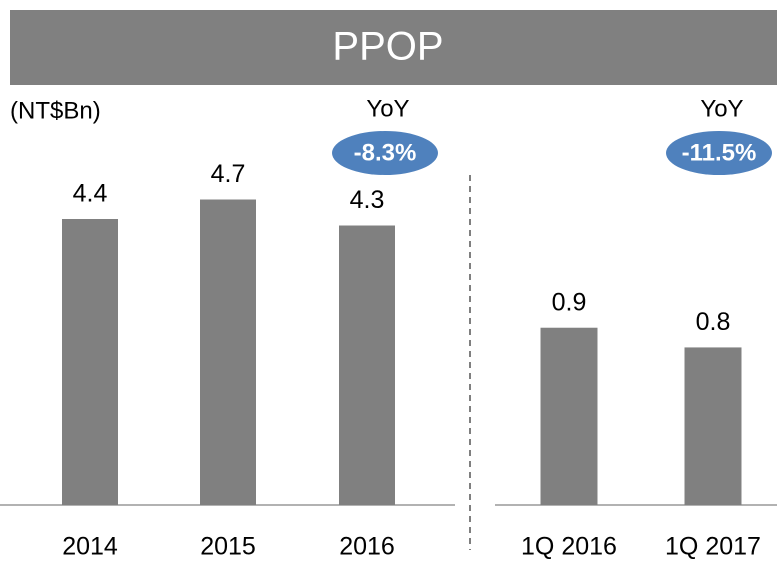 Image resolution: width=777 pixels, height=563 pixels. What do you see at coordinates (569, 302) in the screenshot?
I see `value-label: 0.9` at bounding box center [569, 302].